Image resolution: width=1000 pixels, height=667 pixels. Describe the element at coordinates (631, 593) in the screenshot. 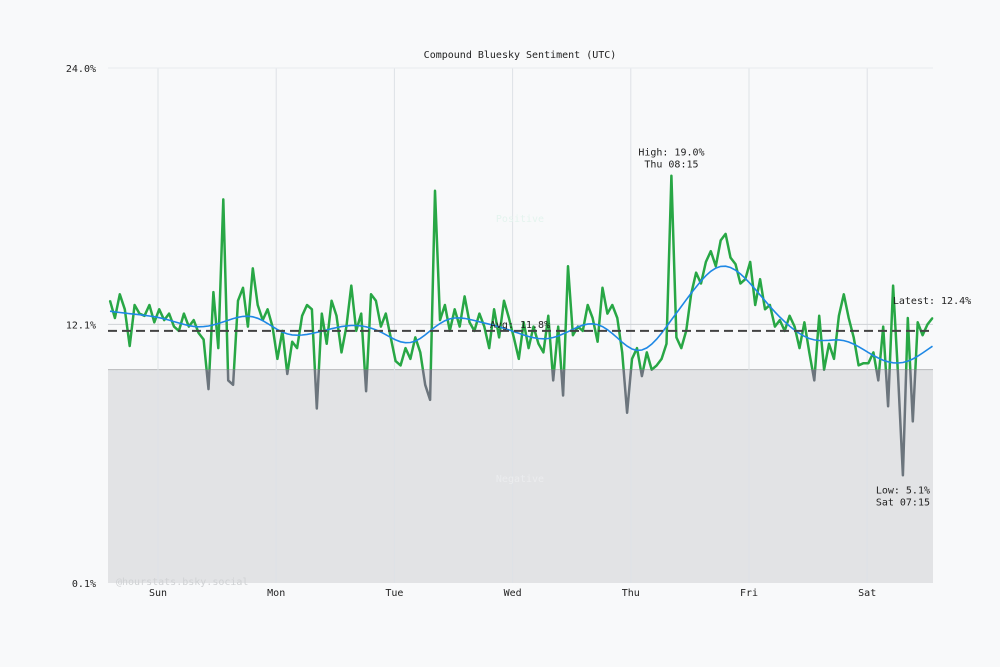

I see `x-tick-label: Thu` at that location.